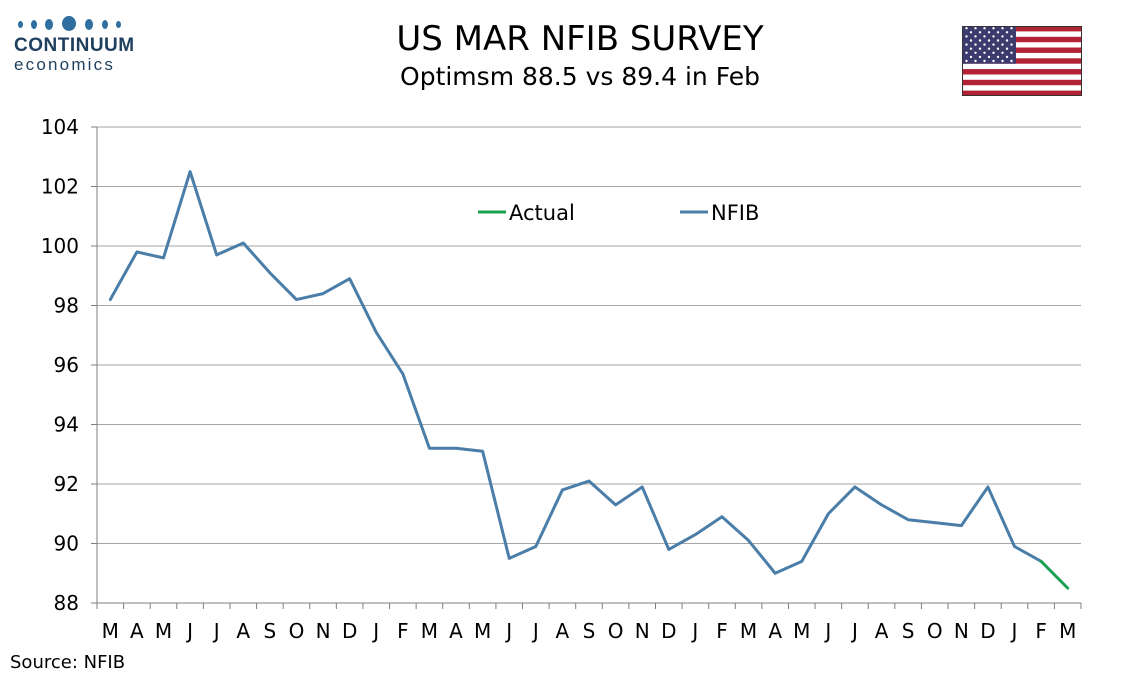 The width and height of the screenshot is (1134, 680). Describe the element at coordinates (1022, 61) in the screenshot. I see `us-flag-icon` at that location.